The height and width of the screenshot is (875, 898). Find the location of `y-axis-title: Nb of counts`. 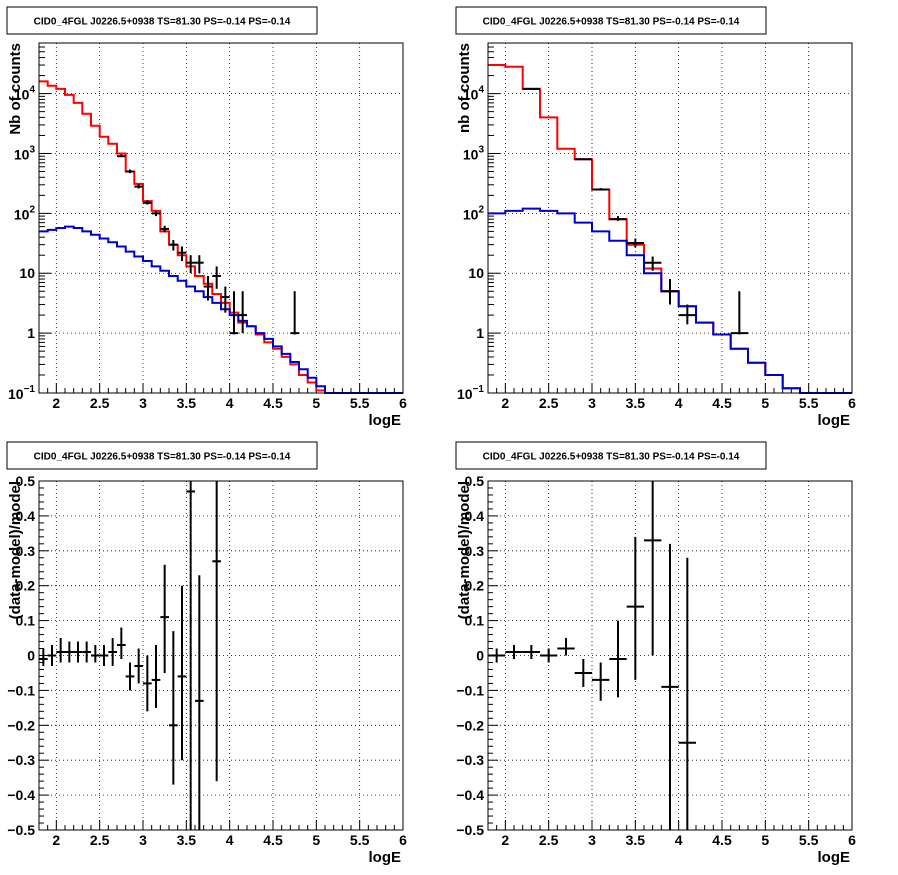

y-axis-title: Nb of counts is located at coordinates (15, 89).